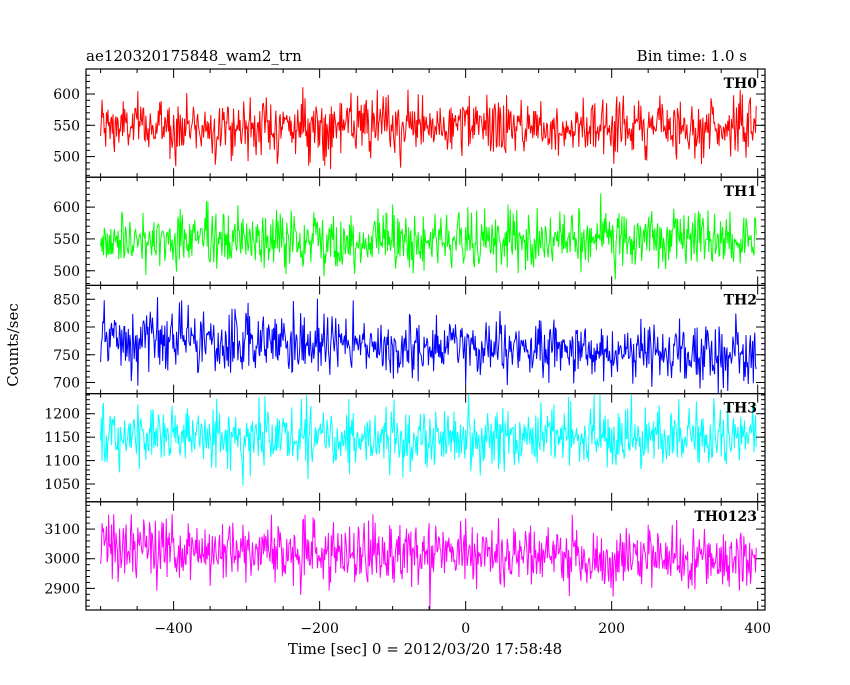 This screenshot has height=685, width=850. What do you see at coordinates (173, 629) in the screenshot?
I see `x-tick-label: −400` at bounding box center [173, 629].